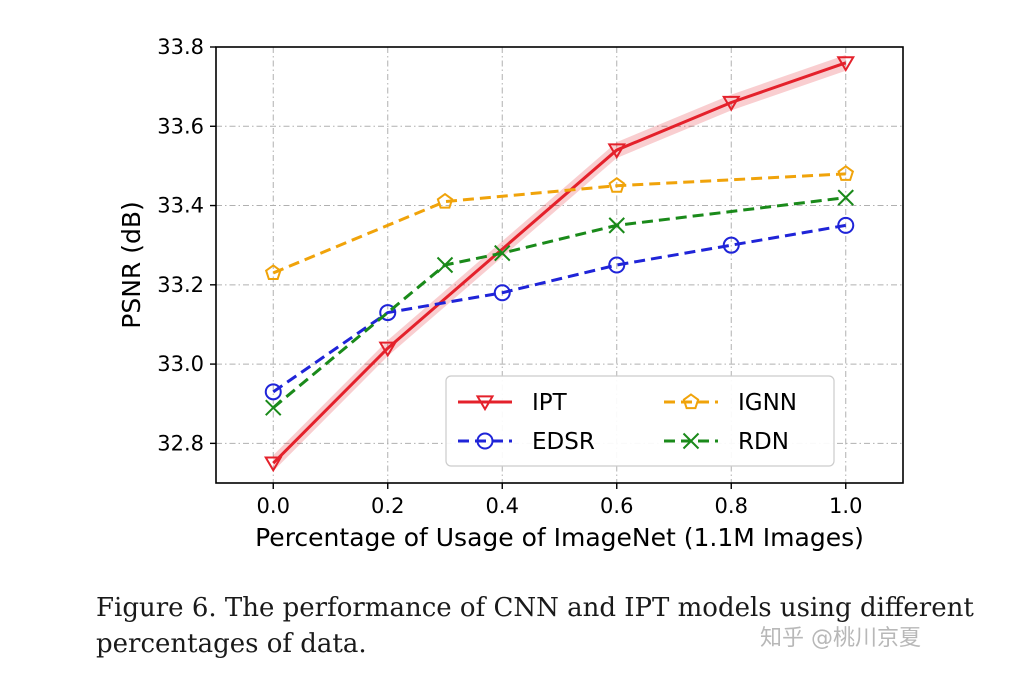  What do you see at coordinates (180, 126) in the screenshot?
I see `y-tick-label: 33.6` at bounding box center [180, 126].